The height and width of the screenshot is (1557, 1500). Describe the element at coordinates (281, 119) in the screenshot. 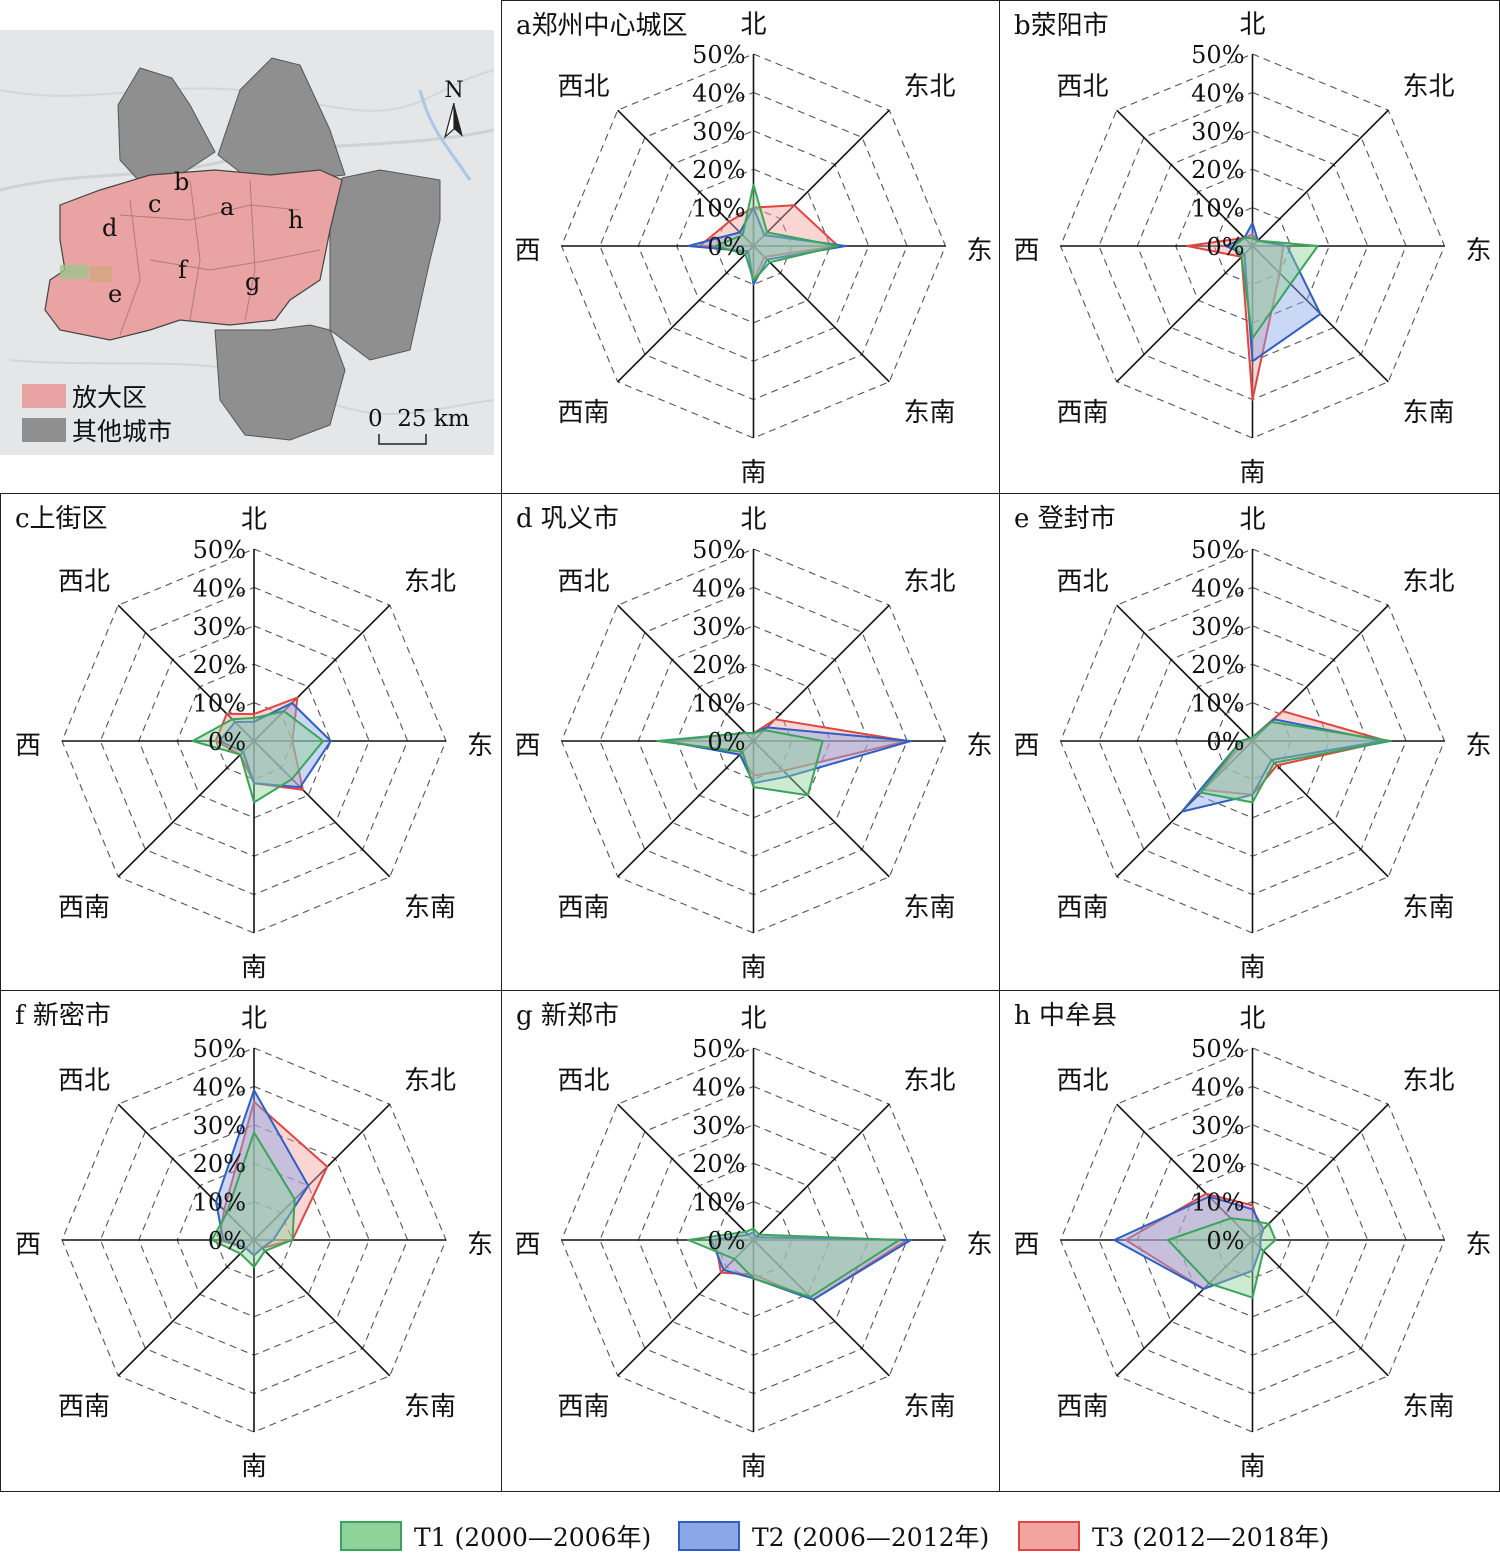

I see `other-city-north` at that location.